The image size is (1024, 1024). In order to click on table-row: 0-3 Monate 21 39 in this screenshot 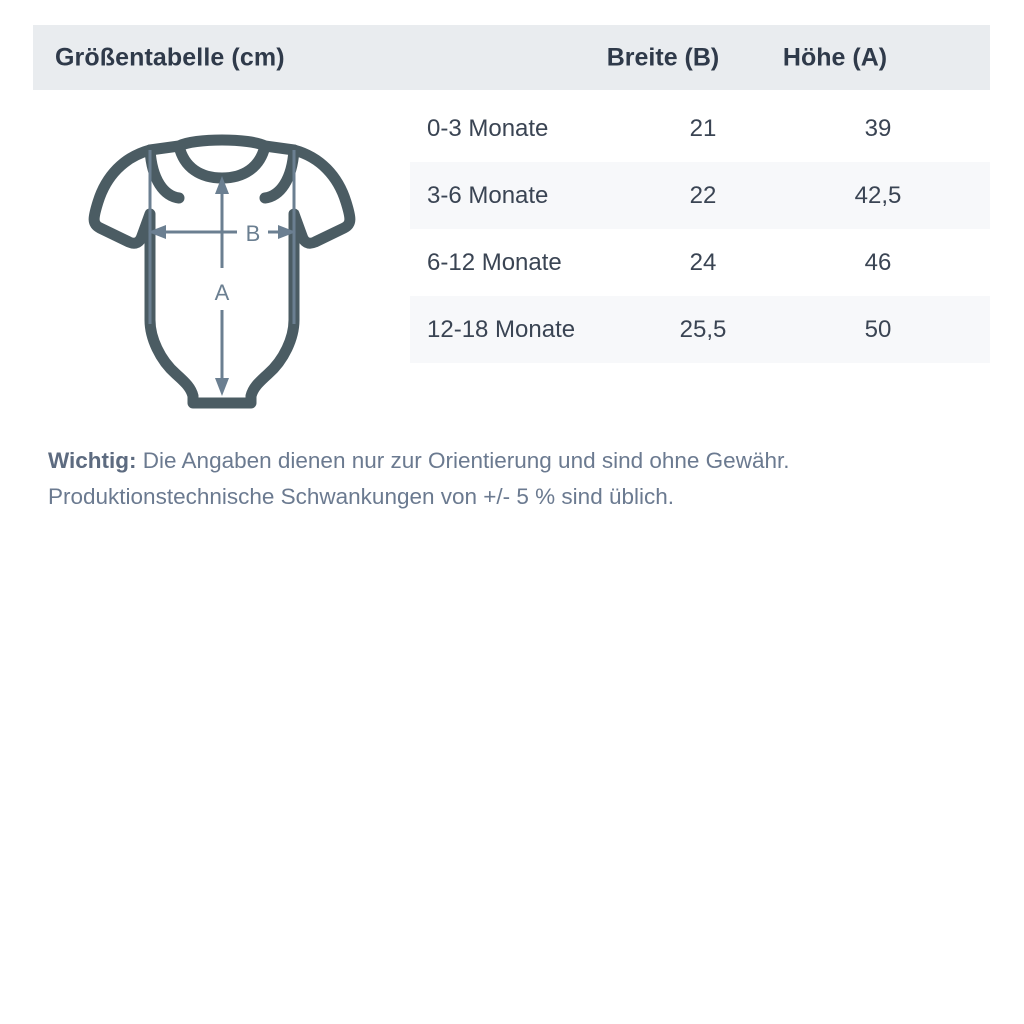, I will do `click(700, 128)`.